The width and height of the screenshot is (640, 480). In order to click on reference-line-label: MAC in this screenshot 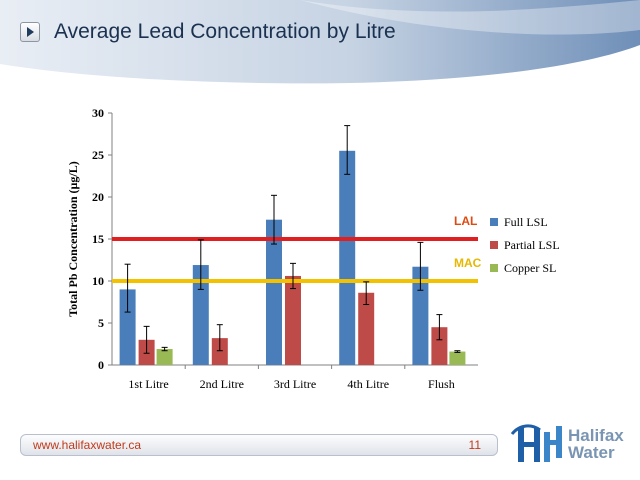, I will do `click(468, 263)`.